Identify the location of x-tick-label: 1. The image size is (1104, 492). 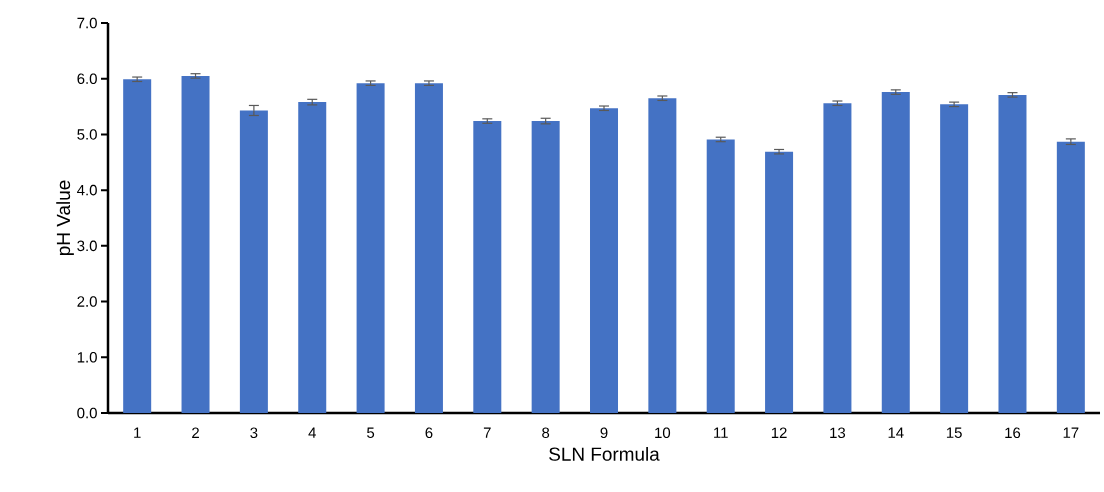
(137, 432).